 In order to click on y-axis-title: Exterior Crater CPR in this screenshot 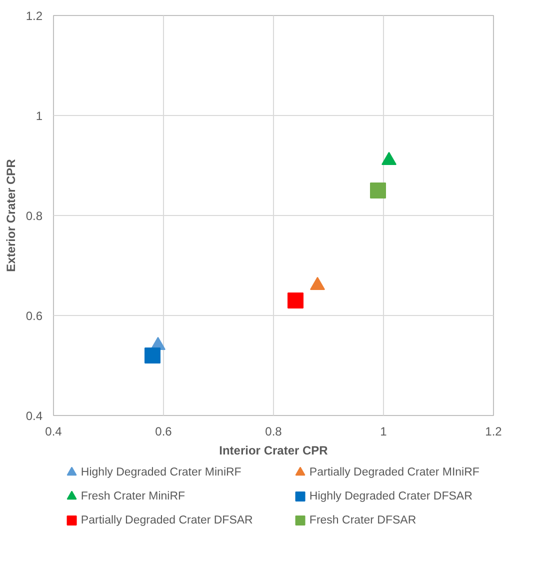, I will do `click(11, 215)`.